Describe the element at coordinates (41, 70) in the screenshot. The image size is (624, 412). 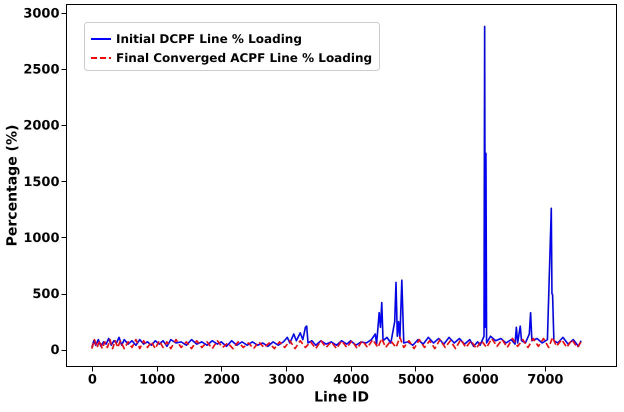
I see `y-tick-label: 2500` at that location.